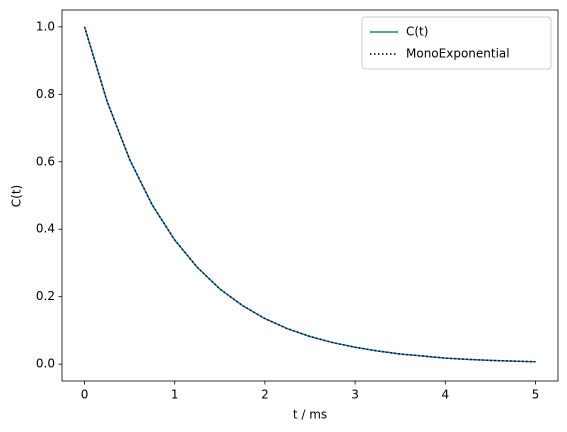  Describe the element at coordinates (45, 229) in the screenshot. I see `y-tick-label: 0.4` at that location.